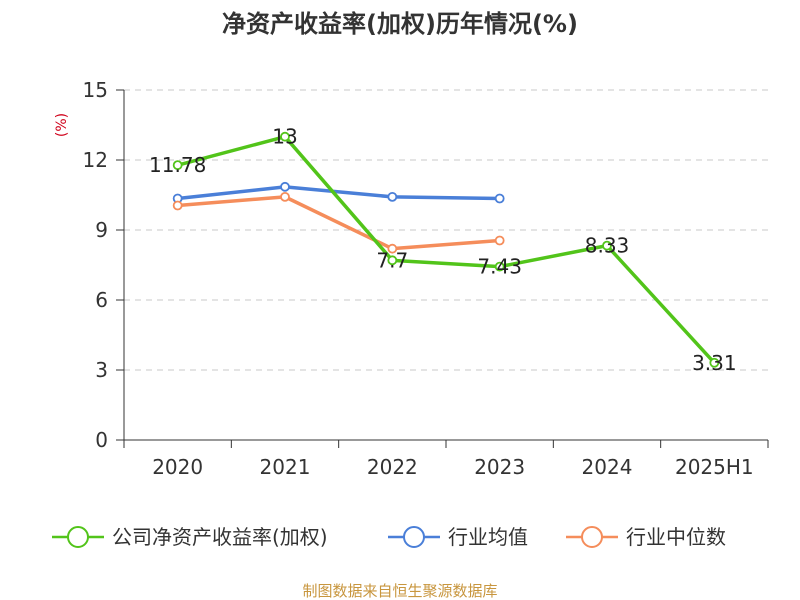  Describe the element at coordinates (399, 591) in the screenshot. I see `data-source: 制图数据来自恒生聚源数据库` at that location.